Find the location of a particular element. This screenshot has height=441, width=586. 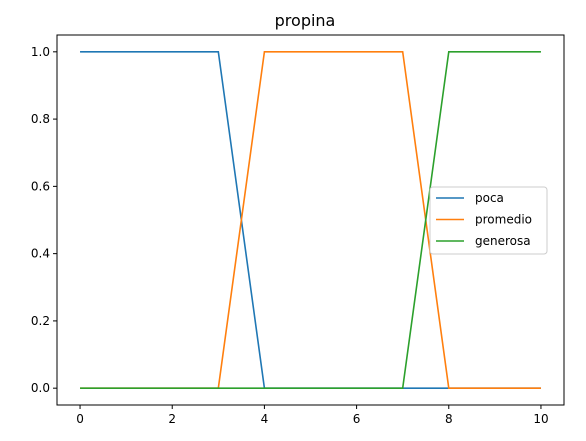

x-tick-label: 4 is located at coordinates (265, 419).